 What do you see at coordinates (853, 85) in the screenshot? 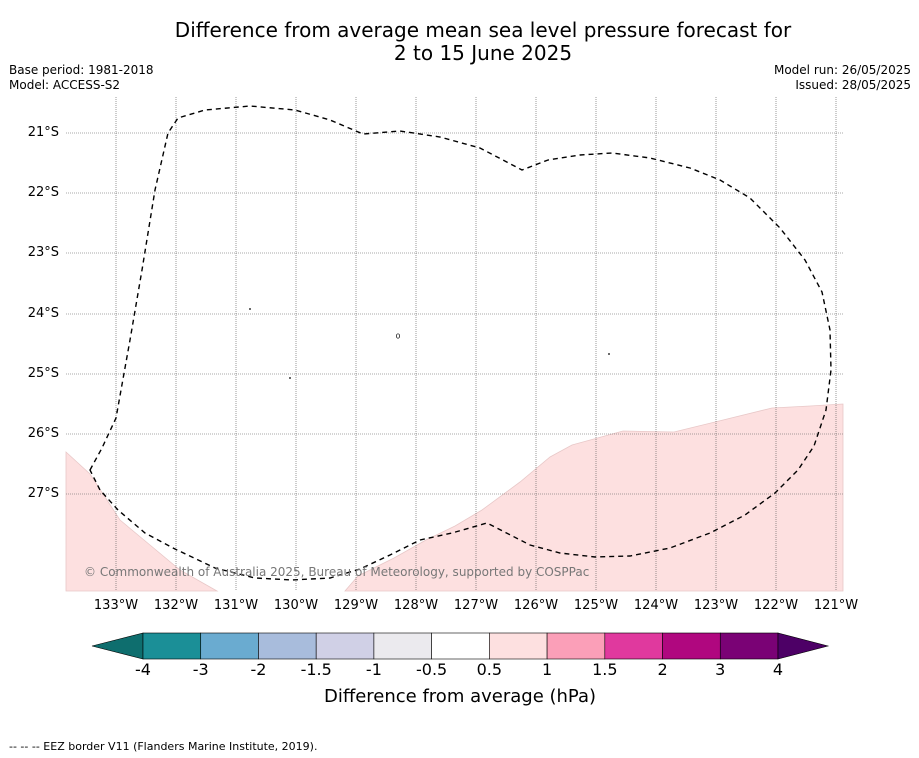
I see `issued-date: Issued: 28/05/2025` at bounding box center [853, 85].